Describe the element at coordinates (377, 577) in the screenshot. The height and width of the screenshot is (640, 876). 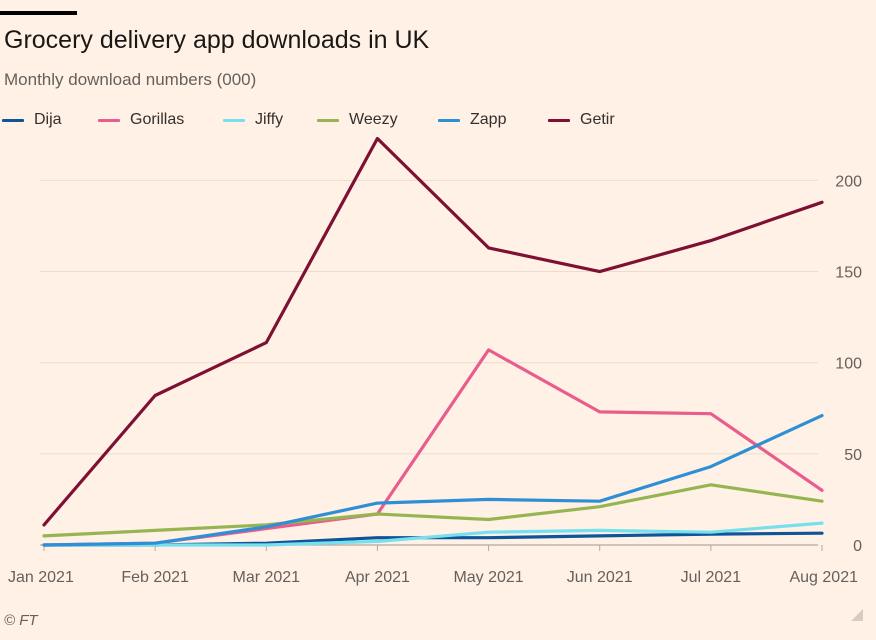
I see `x-tick-label: Apr 2021` at that location.